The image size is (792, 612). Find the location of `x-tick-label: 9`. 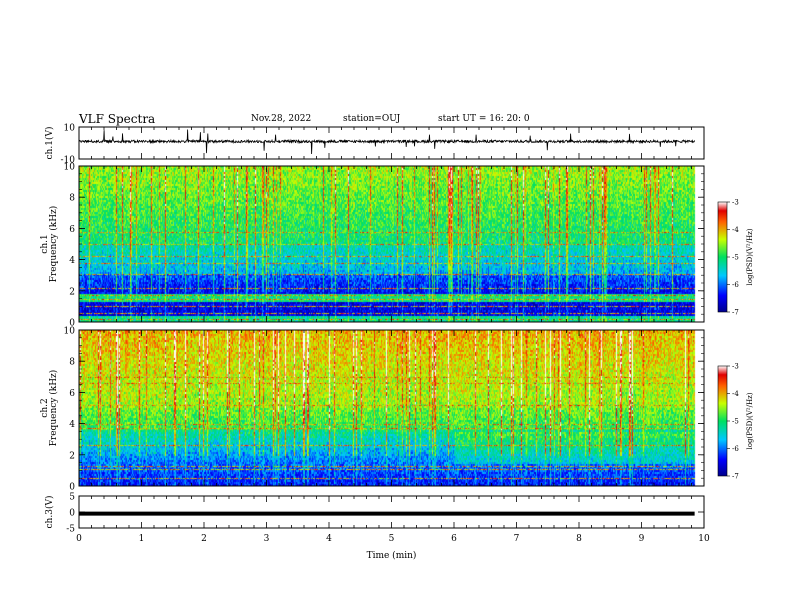

x-tick-label: 9 is located at coordinates (642, 539).